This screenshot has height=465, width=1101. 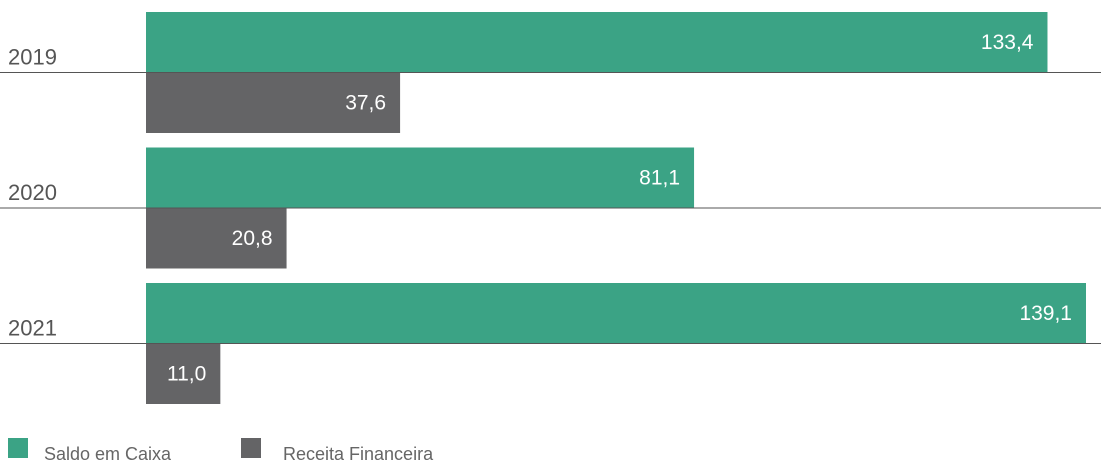 I want to click on legend-label: Saldo em Caixa, so click(x=108, y=454).